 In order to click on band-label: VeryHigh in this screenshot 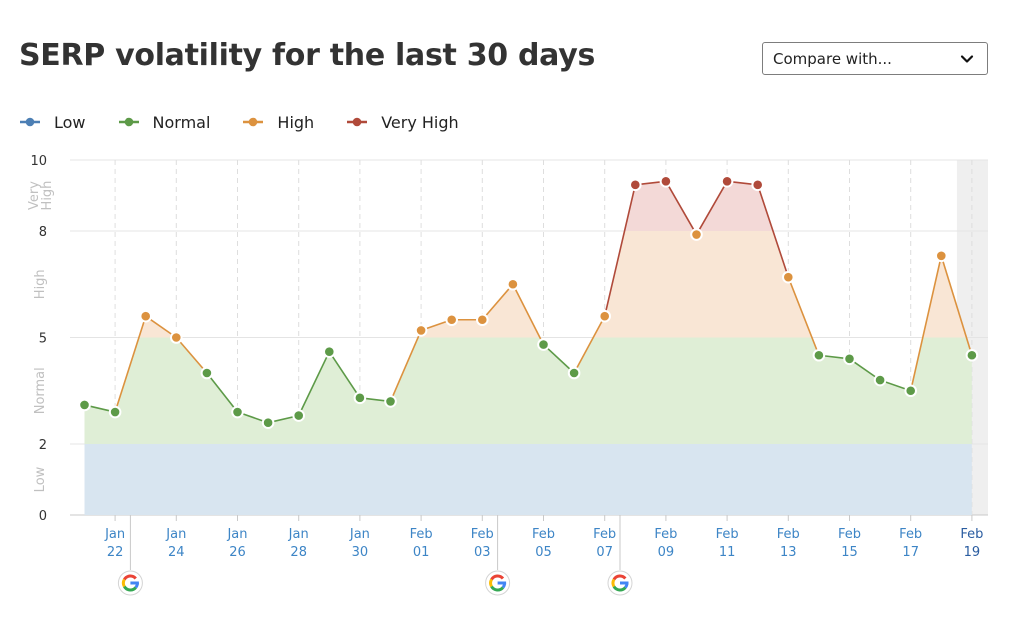, I will do `click(41, 196)`.